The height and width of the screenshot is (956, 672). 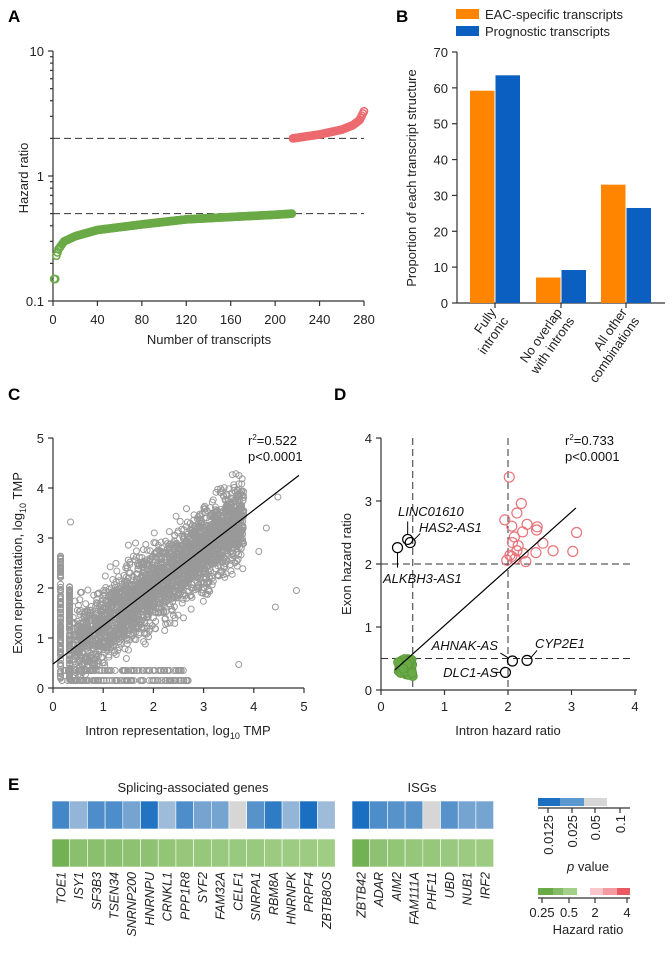 I want to click on panel-b-y-tick-label: 60, so click(x=441, y=88).